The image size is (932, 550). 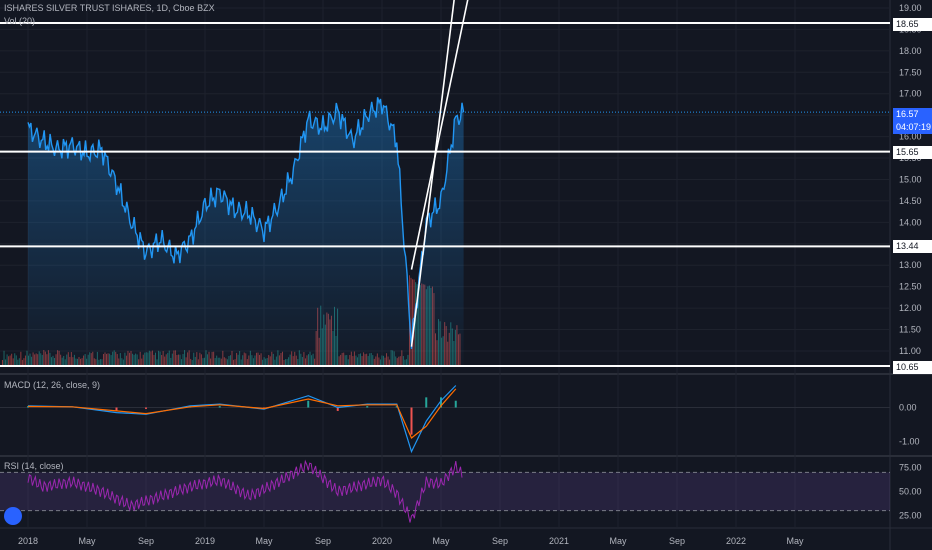 I want to click on macd-indicator-label: MACD (12, 26, close, 9), so click(x=52, y=385).